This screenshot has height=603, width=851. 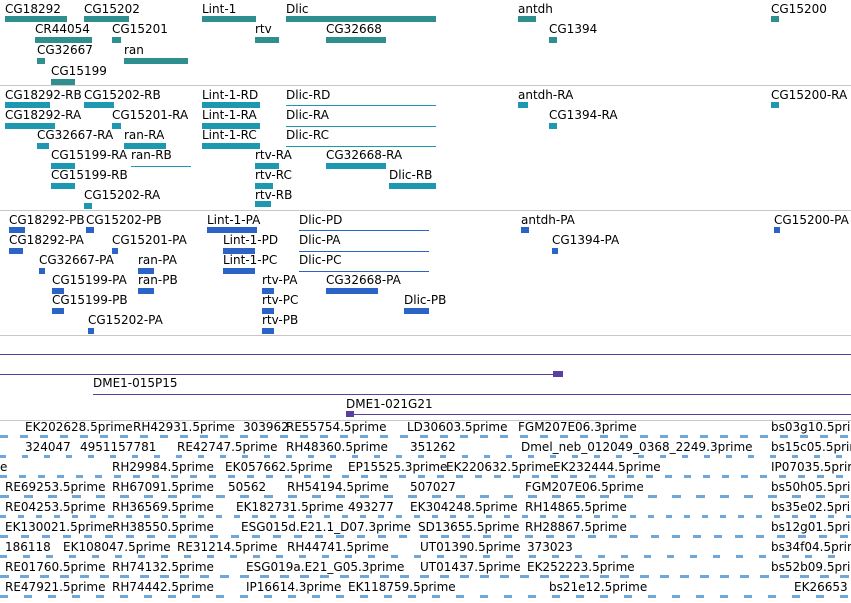 I want to click on transcript-label: Lint-1-RC, so click(x=229, y=135).